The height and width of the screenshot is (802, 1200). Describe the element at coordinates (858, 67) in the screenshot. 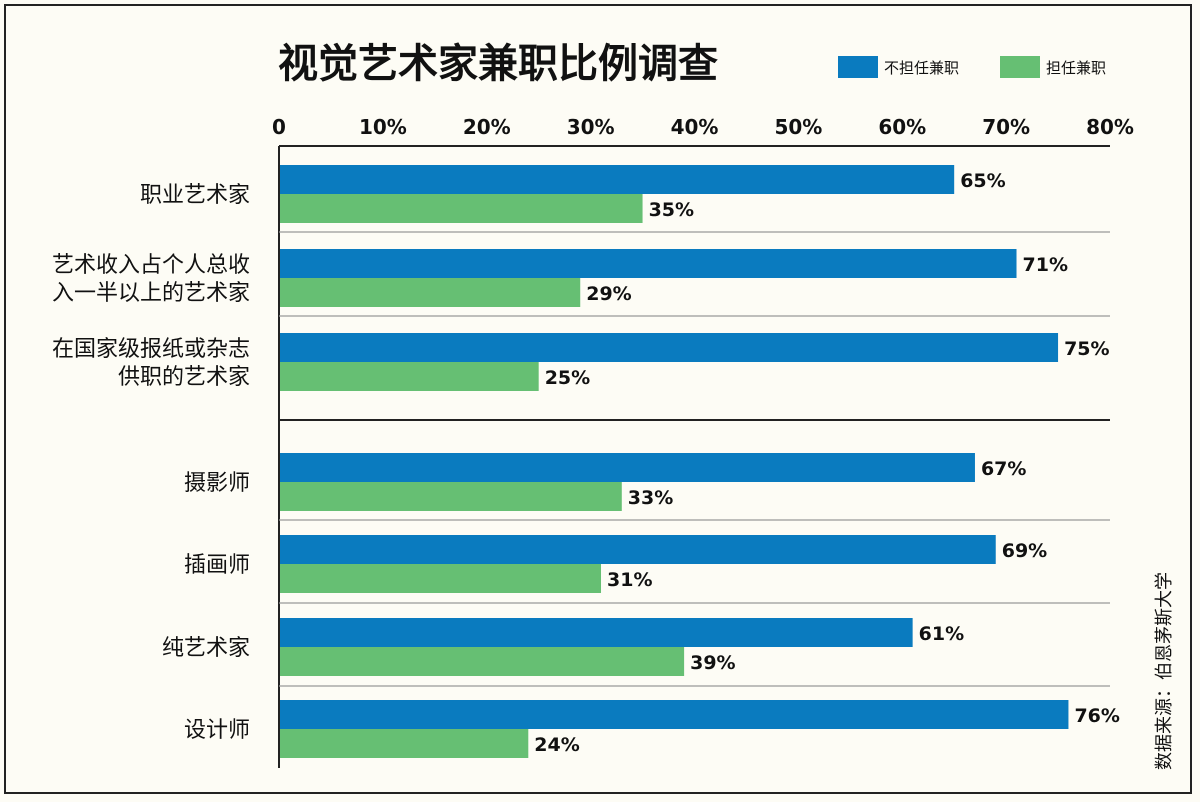

I see `legend-swatch-no-parttime` at that location.